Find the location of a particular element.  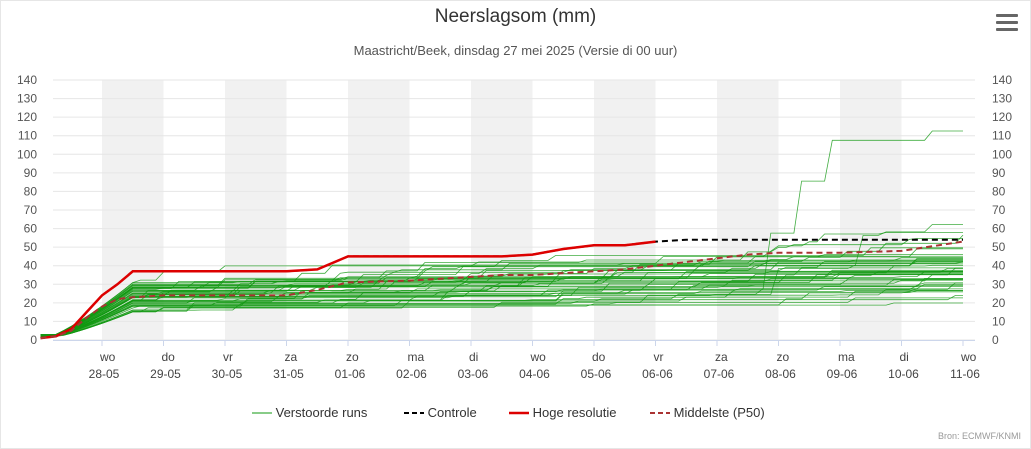

y-tick-label-right: 140 is located at coordinates (1002, 80).